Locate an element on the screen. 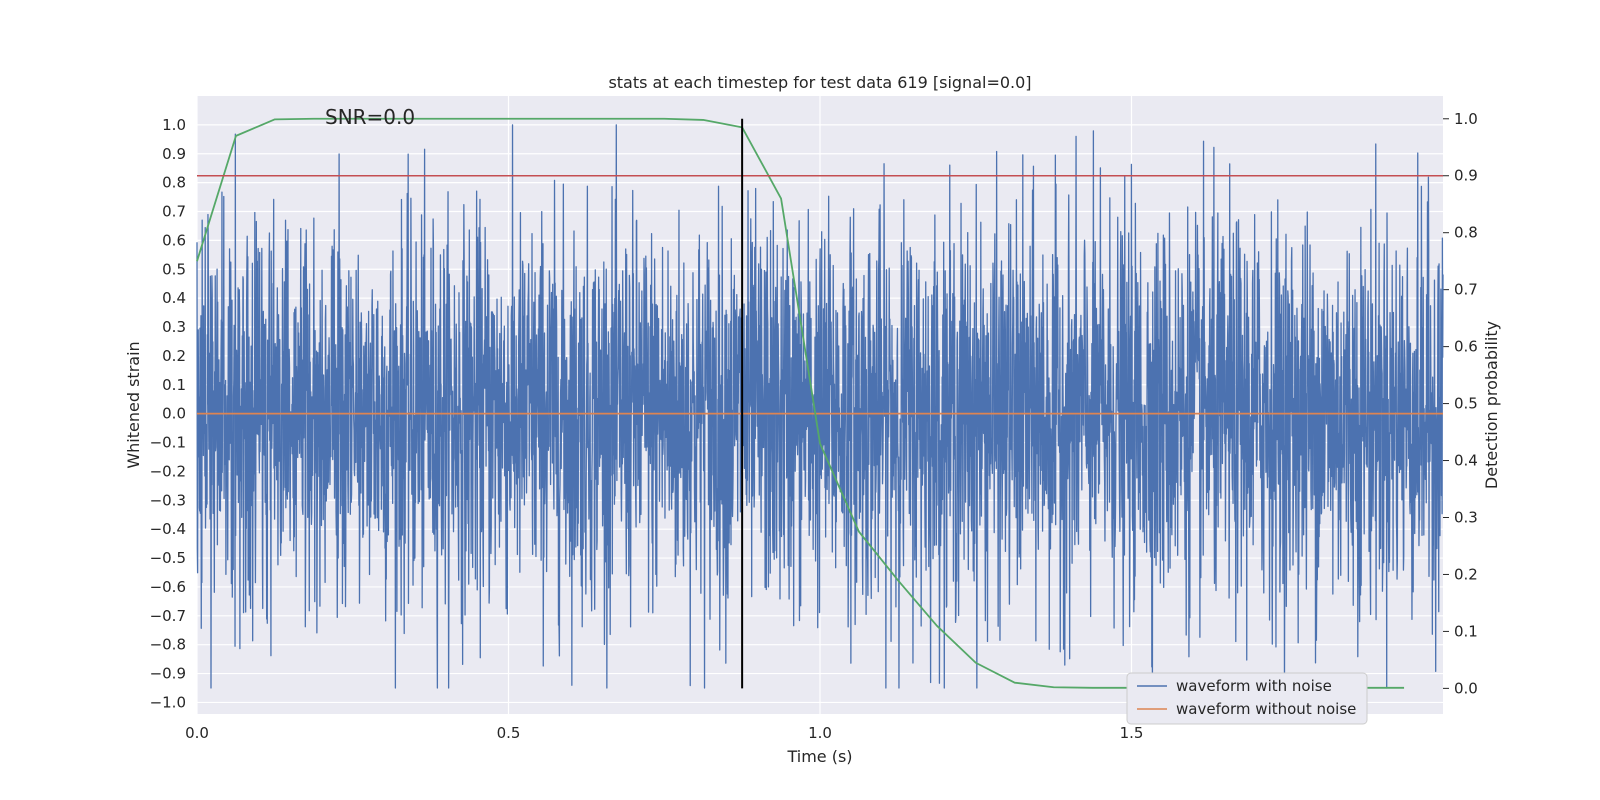 The width and height of the screenshot is (1600, 800). left-y-tick-label: −1.0 is located at coordinates (168, 702).